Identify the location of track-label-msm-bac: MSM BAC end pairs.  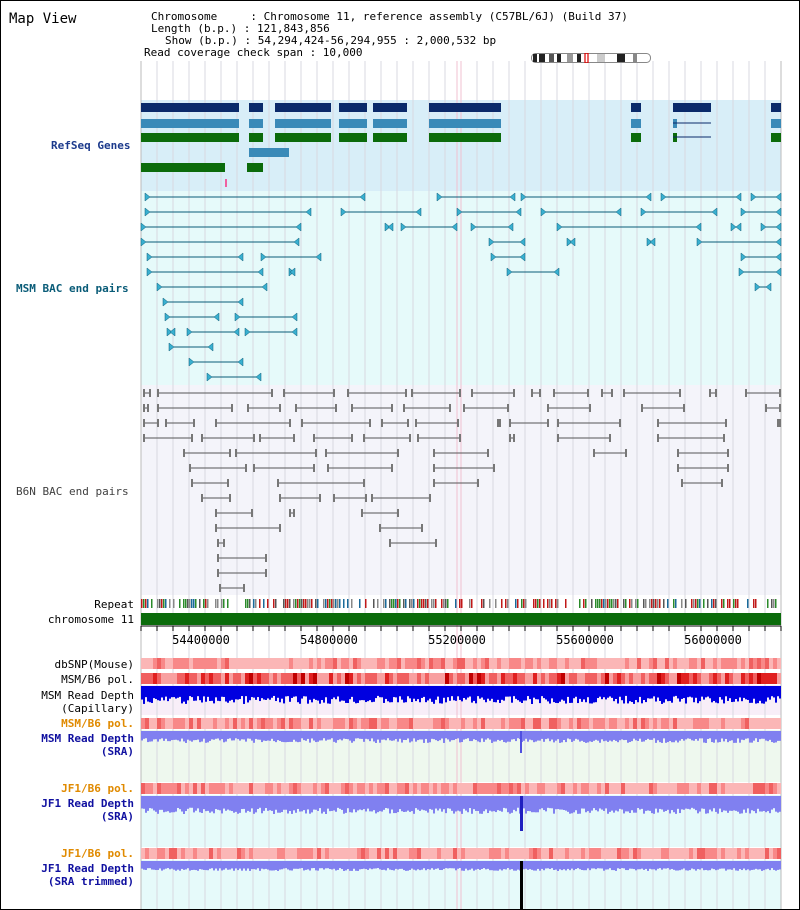
(72, 288).